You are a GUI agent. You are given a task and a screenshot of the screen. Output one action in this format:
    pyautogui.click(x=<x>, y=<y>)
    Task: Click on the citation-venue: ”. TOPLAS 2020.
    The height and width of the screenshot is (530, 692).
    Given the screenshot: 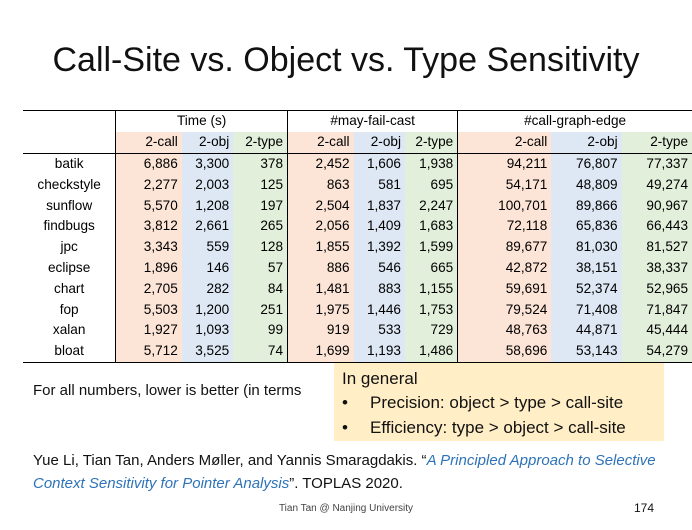 What is the action you would take?
    pyautogui.click(x=346, y=483)
    